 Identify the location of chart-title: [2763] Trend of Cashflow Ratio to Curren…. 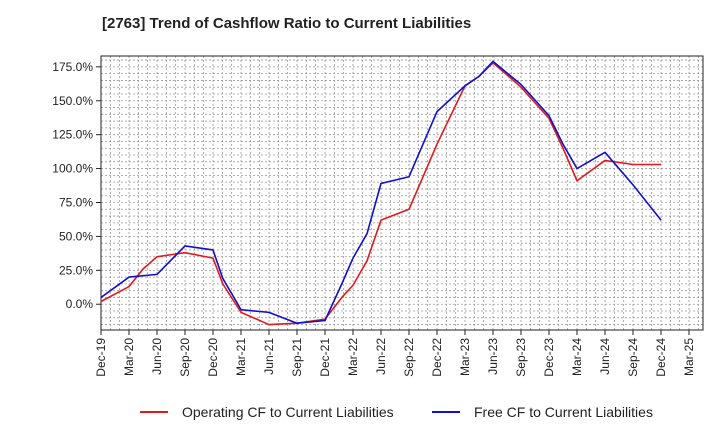
(287, 23).